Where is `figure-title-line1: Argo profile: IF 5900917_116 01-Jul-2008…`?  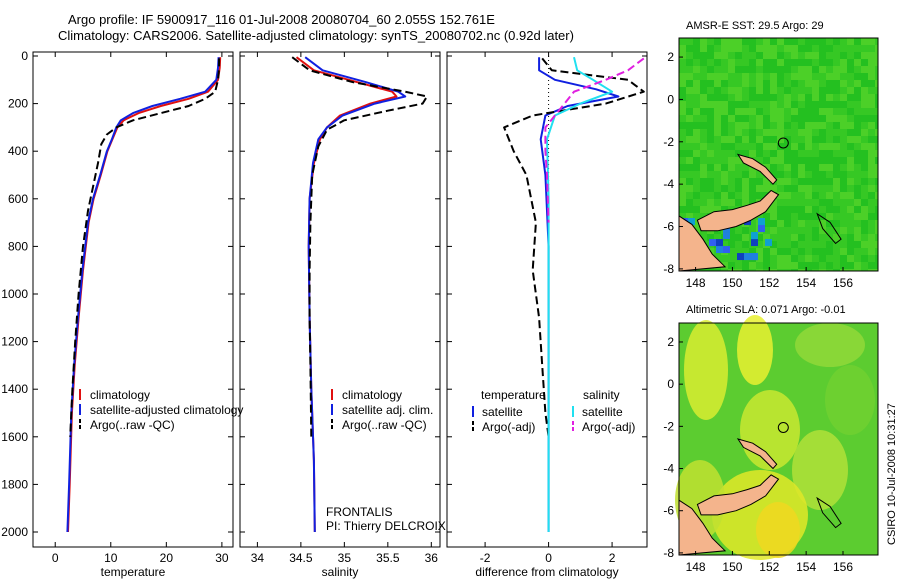
figure-title-line1: Argo profile: IF 5900917_116 01-Jul-2008… is located at coordinates (281, 19).